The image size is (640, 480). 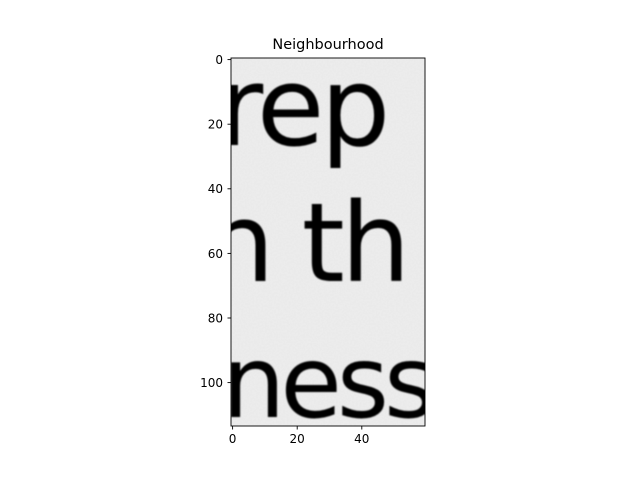 What do you see at coordinates (215, 125) in the screenshot?
I see `y-tick-label-20: 20` at bounding box center [215, 125].